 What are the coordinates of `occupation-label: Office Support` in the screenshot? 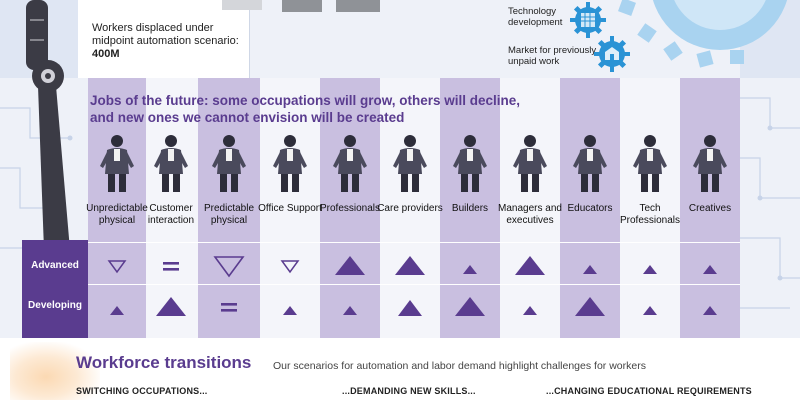 It's located at (290, 208).